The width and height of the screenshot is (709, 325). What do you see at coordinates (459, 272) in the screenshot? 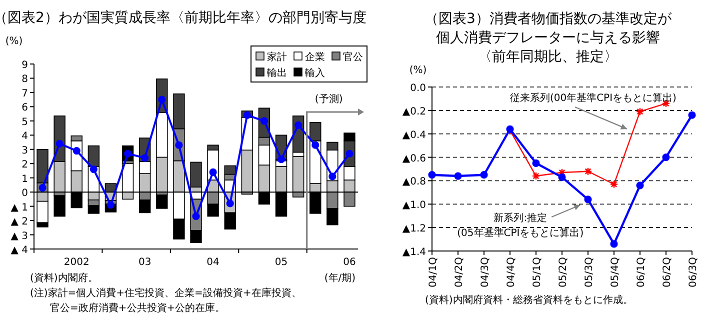
I see `x-tick-label: 04/2Q` at bounding box center [459, 272].